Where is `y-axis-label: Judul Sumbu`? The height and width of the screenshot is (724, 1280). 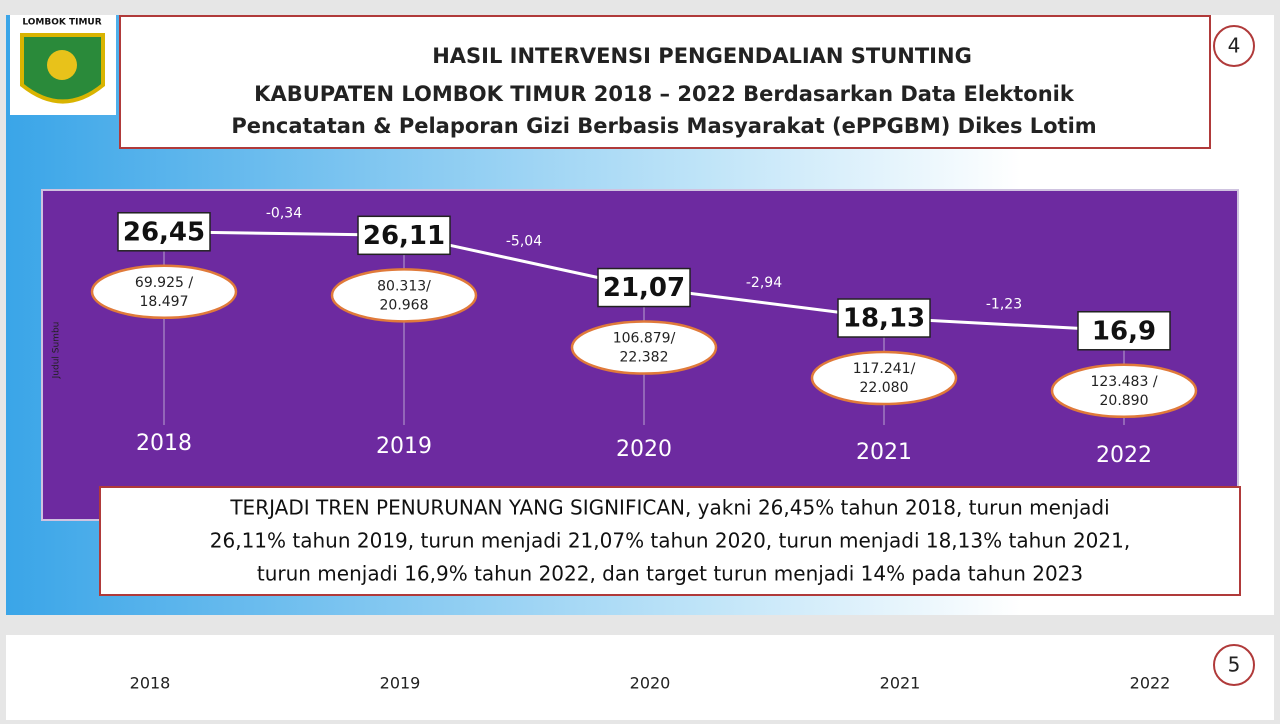 y-axis-label: Judul Sumbu is located at coordinates (57, 351).